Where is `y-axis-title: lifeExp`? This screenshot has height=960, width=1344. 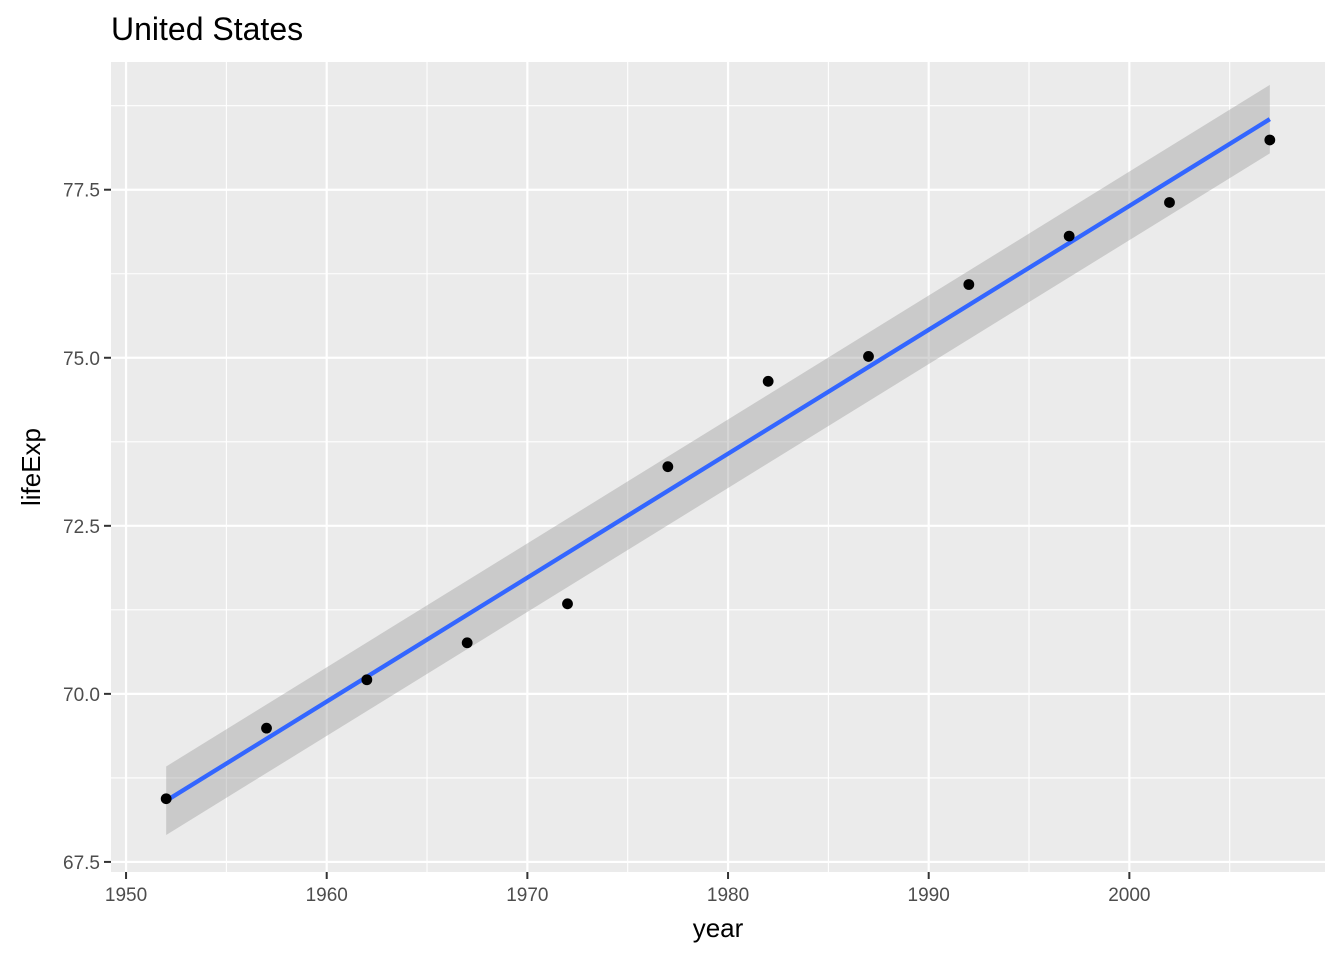
y-axis-title: lifeExp is located at coordinates (31, 467).